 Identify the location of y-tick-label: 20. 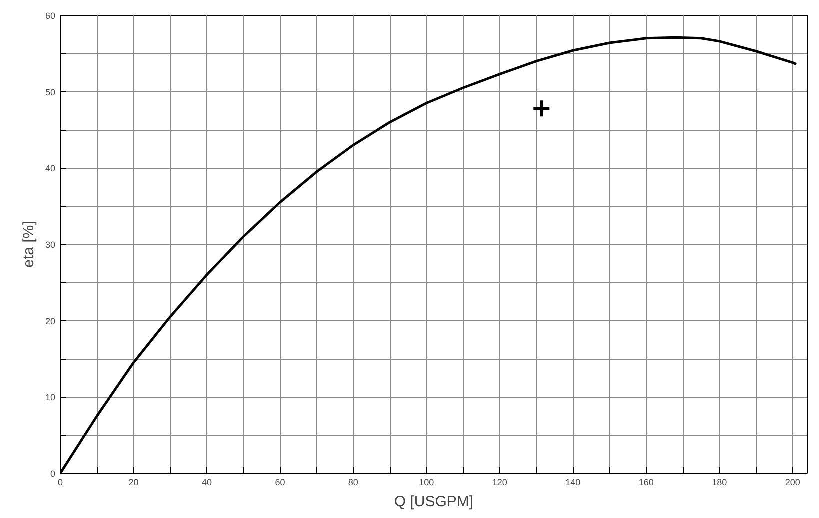
(50, 321).